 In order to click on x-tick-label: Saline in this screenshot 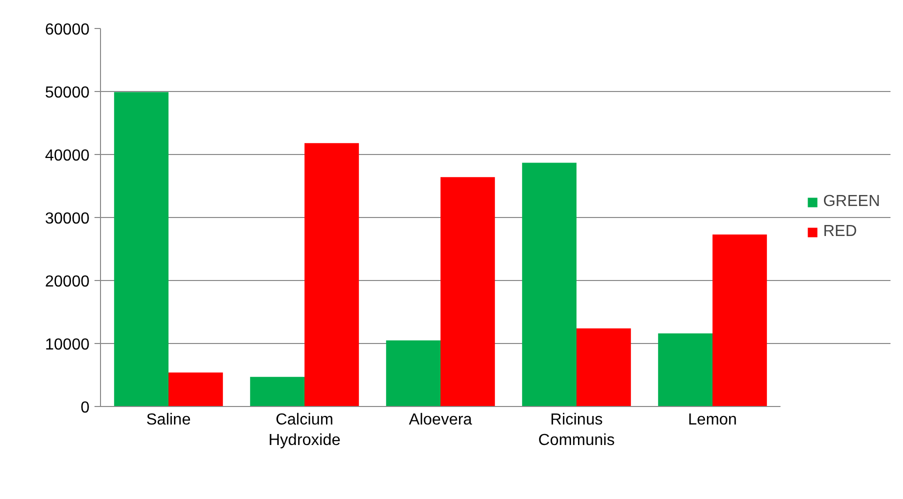, I will do `click(168, 420)`.